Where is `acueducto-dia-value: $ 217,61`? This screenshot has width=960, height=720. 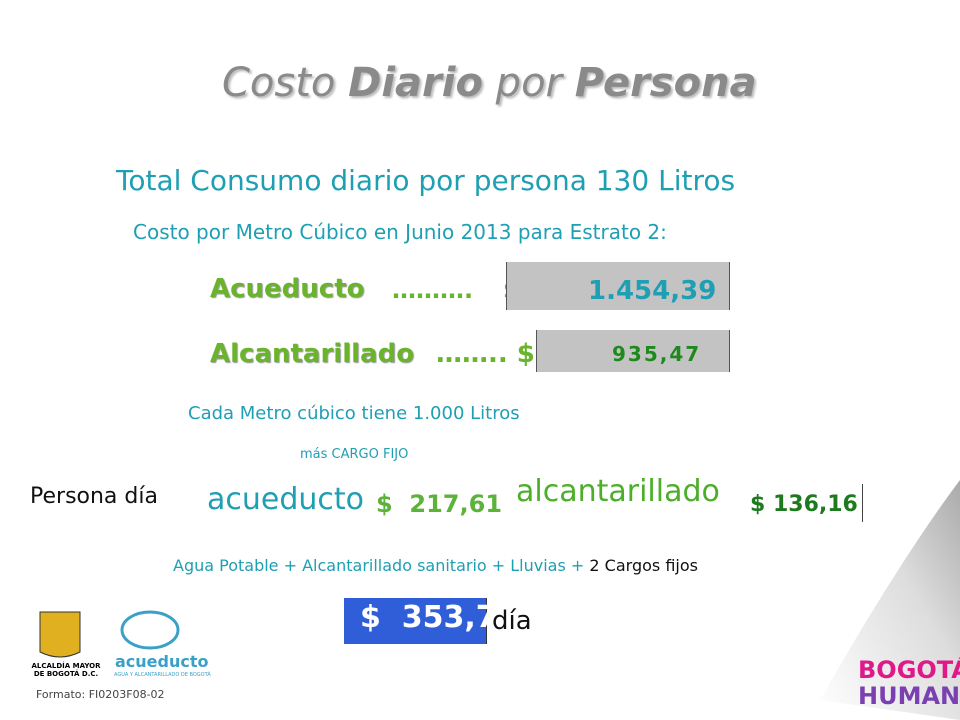 acueducto-dia-value: $ 217,61 is located at coordinates (439, 504).